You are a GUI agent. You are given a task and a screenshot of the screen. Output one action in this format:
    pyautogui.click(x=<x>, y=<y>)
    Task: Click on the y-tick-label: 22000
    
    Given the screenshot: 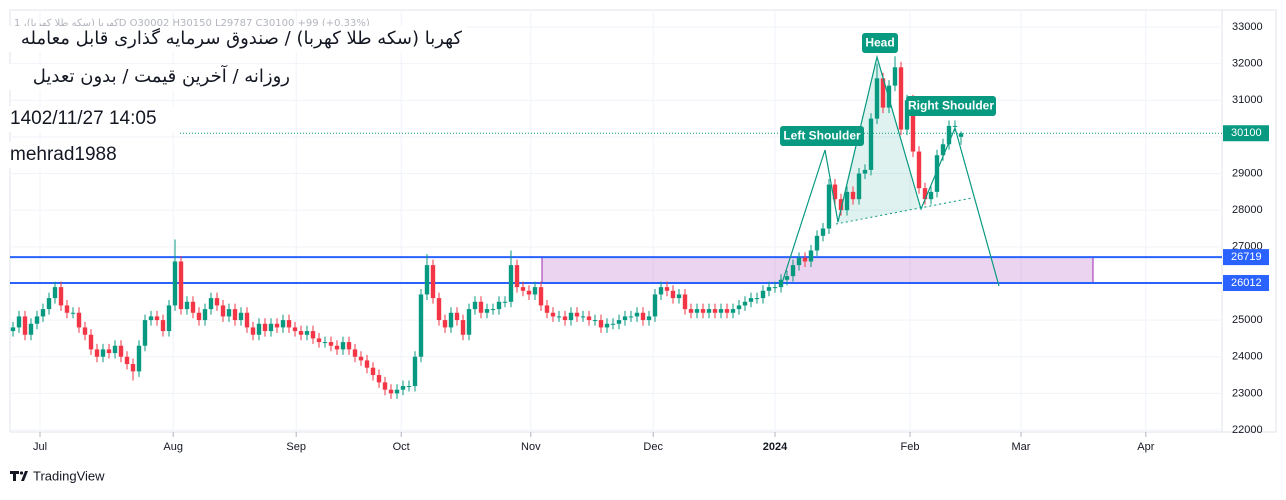 What is the action you would take?
    pyautogui.click(x=1247, y=430)
    